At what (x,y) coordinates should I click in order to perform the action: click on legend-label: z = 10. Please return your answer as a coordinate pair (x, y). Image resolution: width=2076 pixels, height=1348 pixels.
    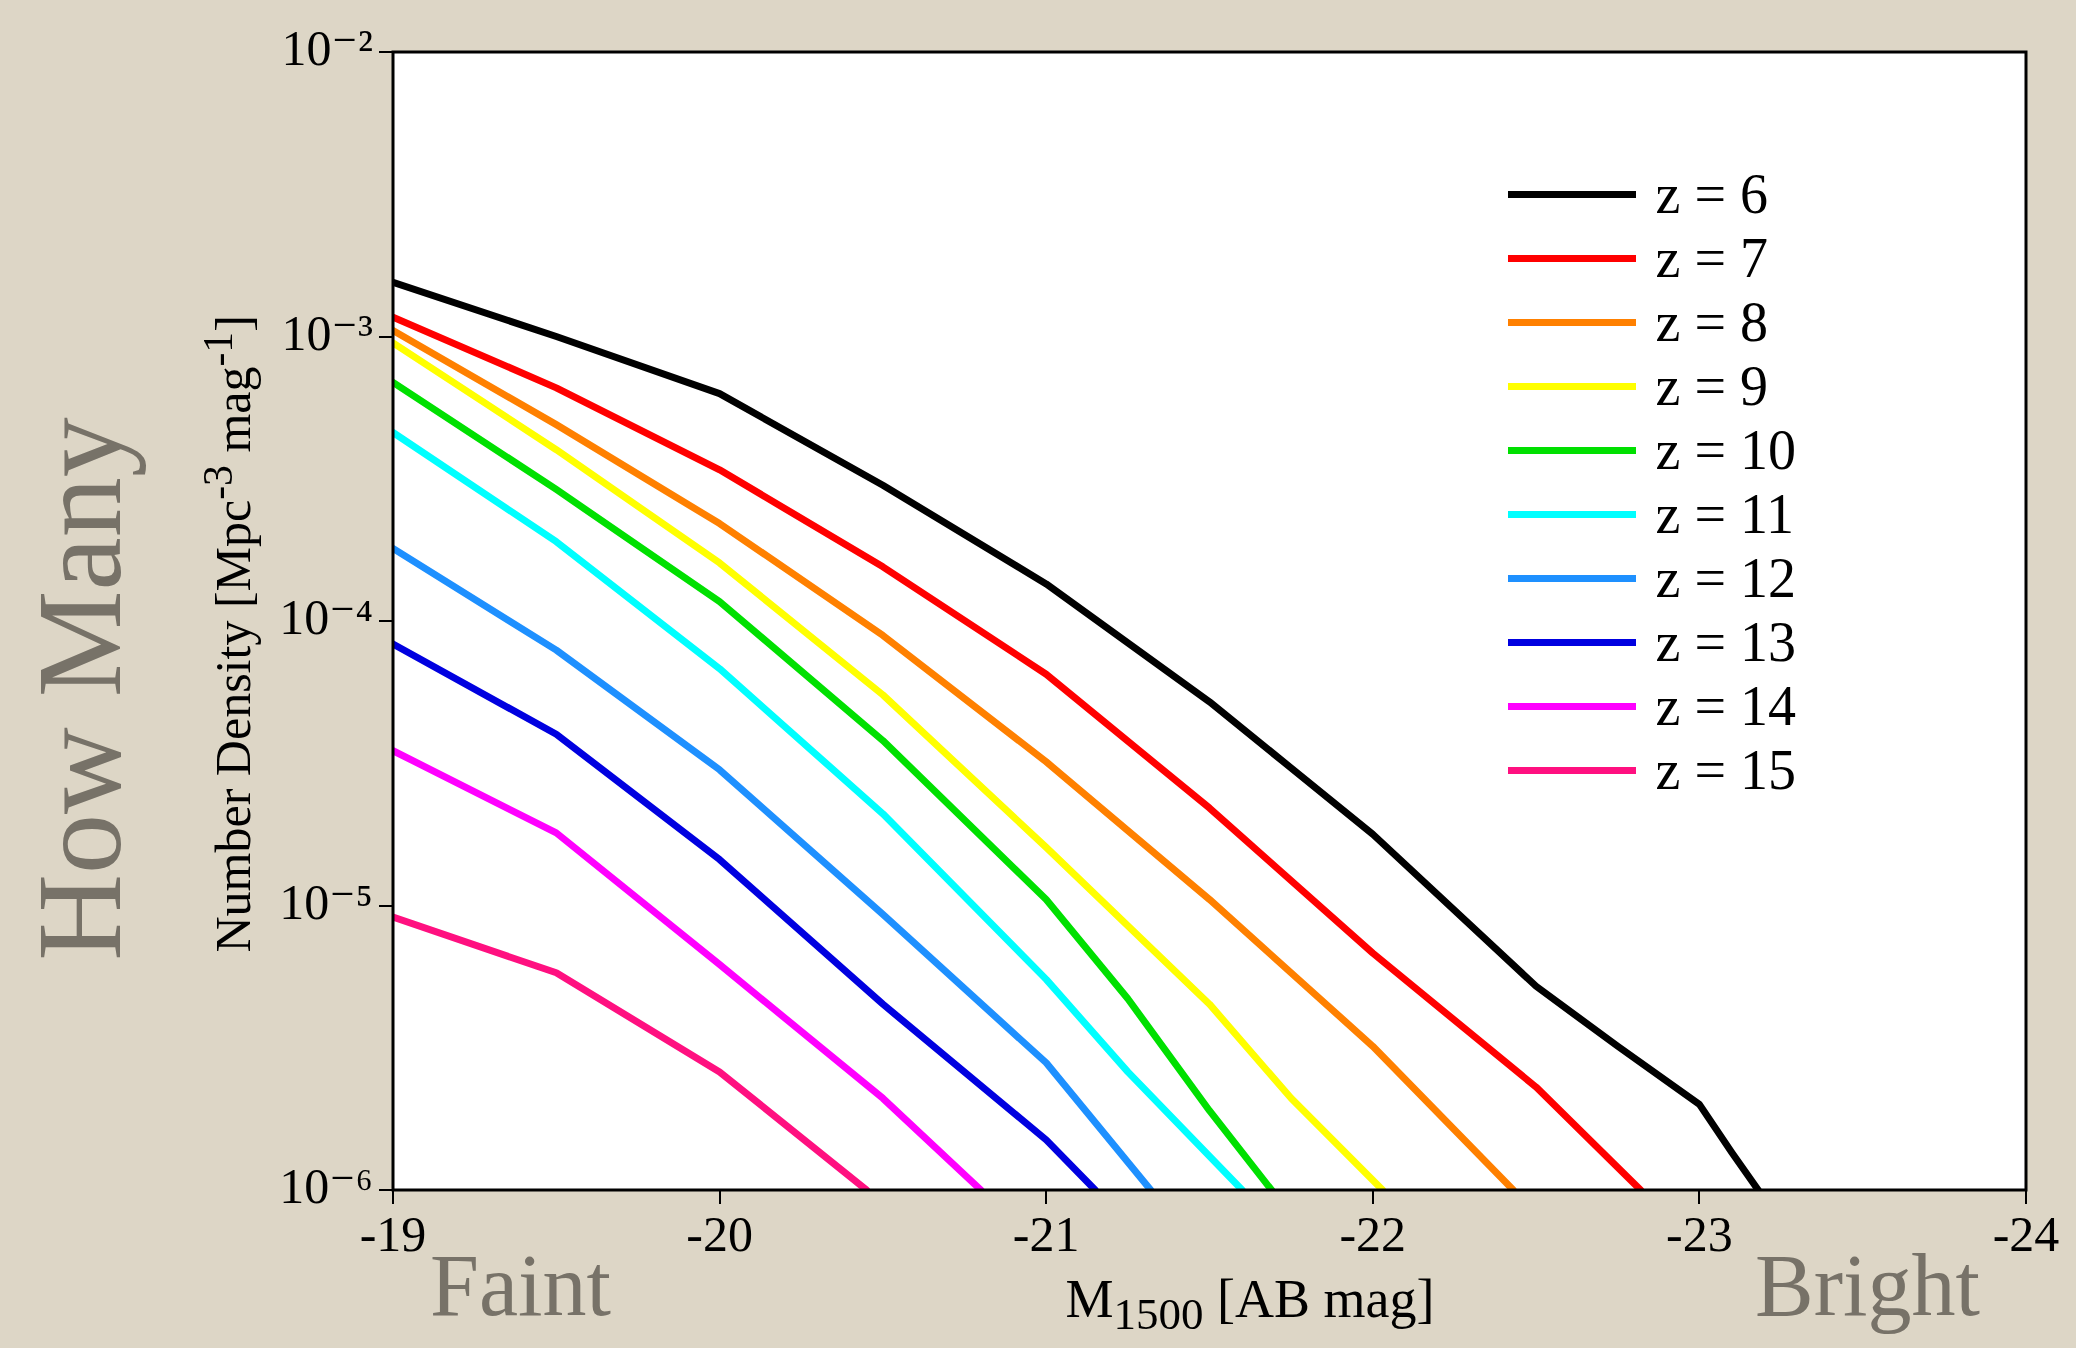
    Looking at the image, I should click on (1725, 450).